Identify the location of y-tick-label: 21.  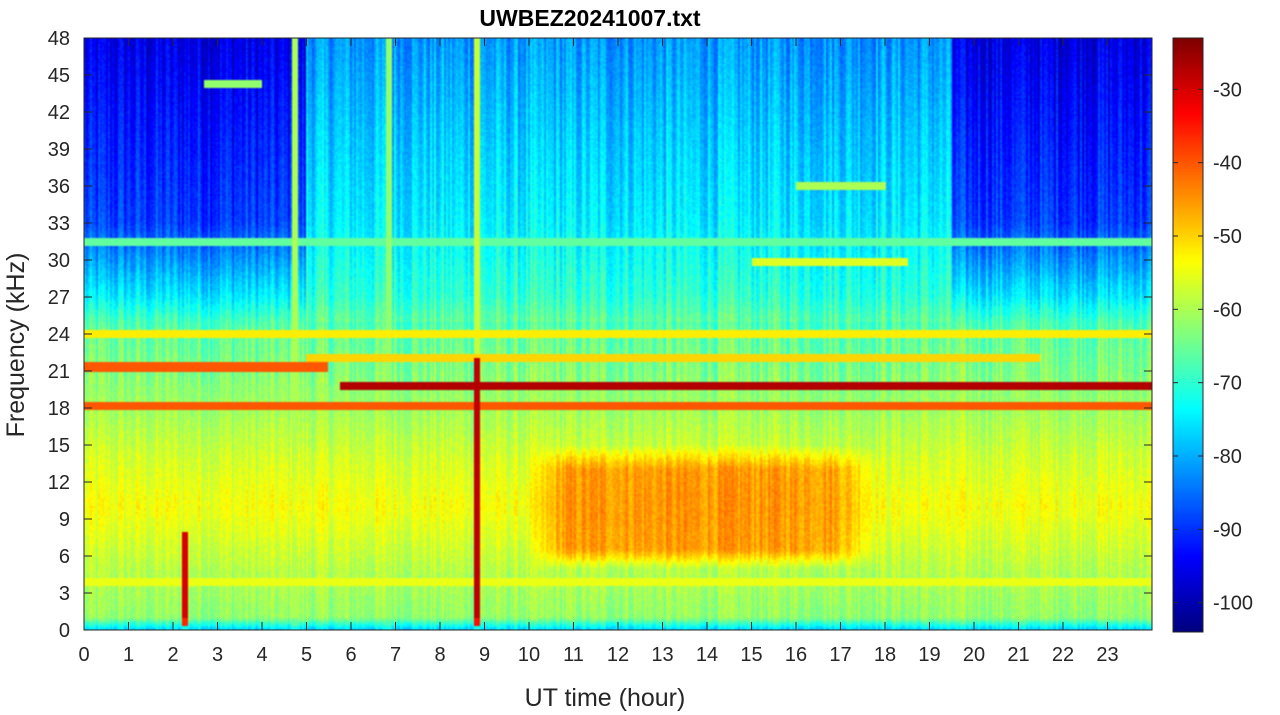
(59, 372).